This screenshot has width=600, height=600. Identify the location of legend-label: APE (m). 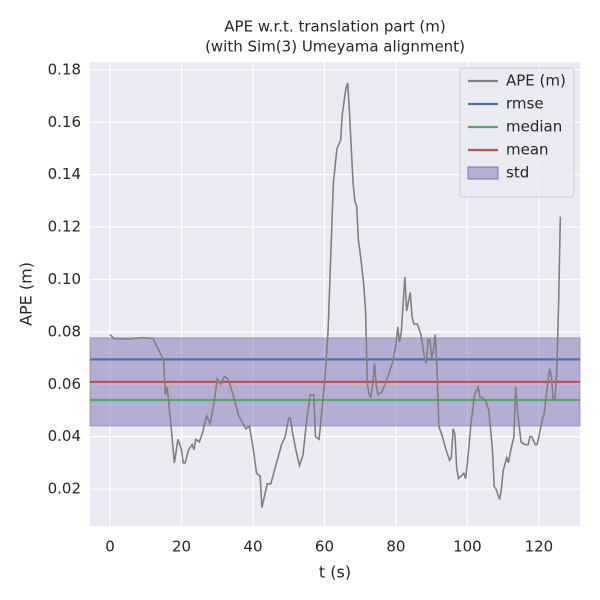
(536, 81).